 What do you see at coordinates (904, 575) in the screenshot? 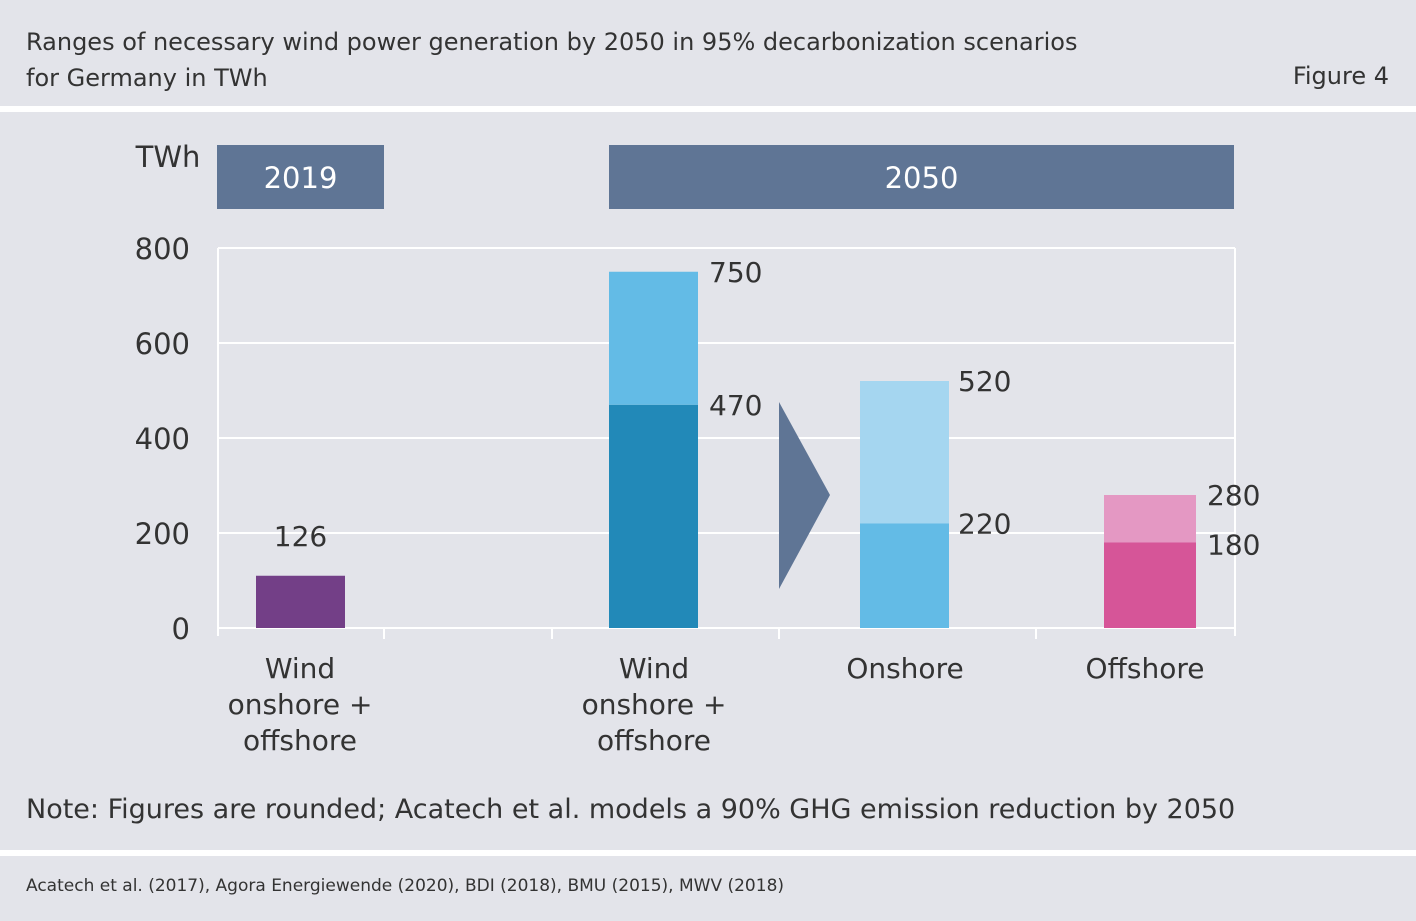
I see `bar-onshore-2050-base` at bounding box center [904, 575].